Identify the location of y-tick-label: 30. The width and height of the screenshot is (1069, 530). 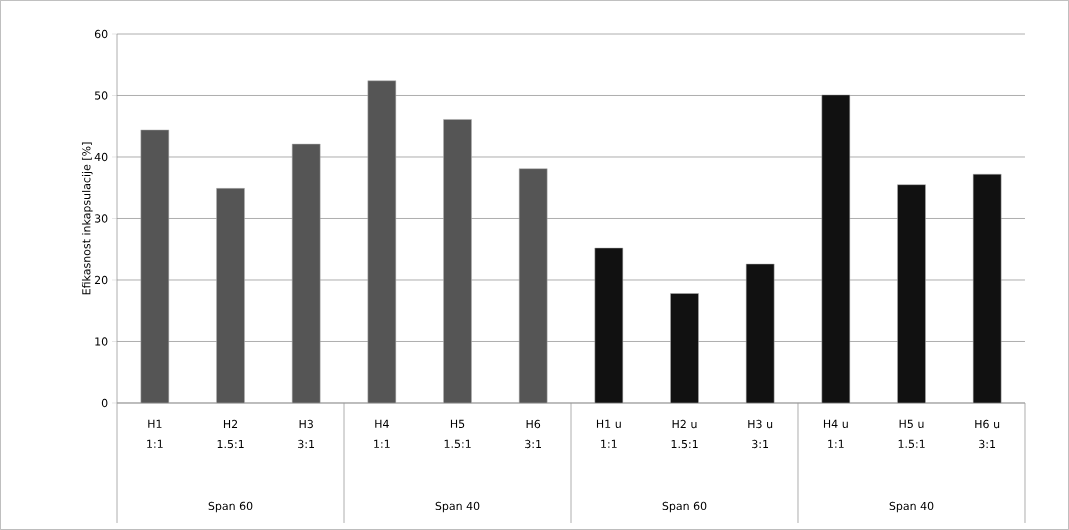
(101, 218).